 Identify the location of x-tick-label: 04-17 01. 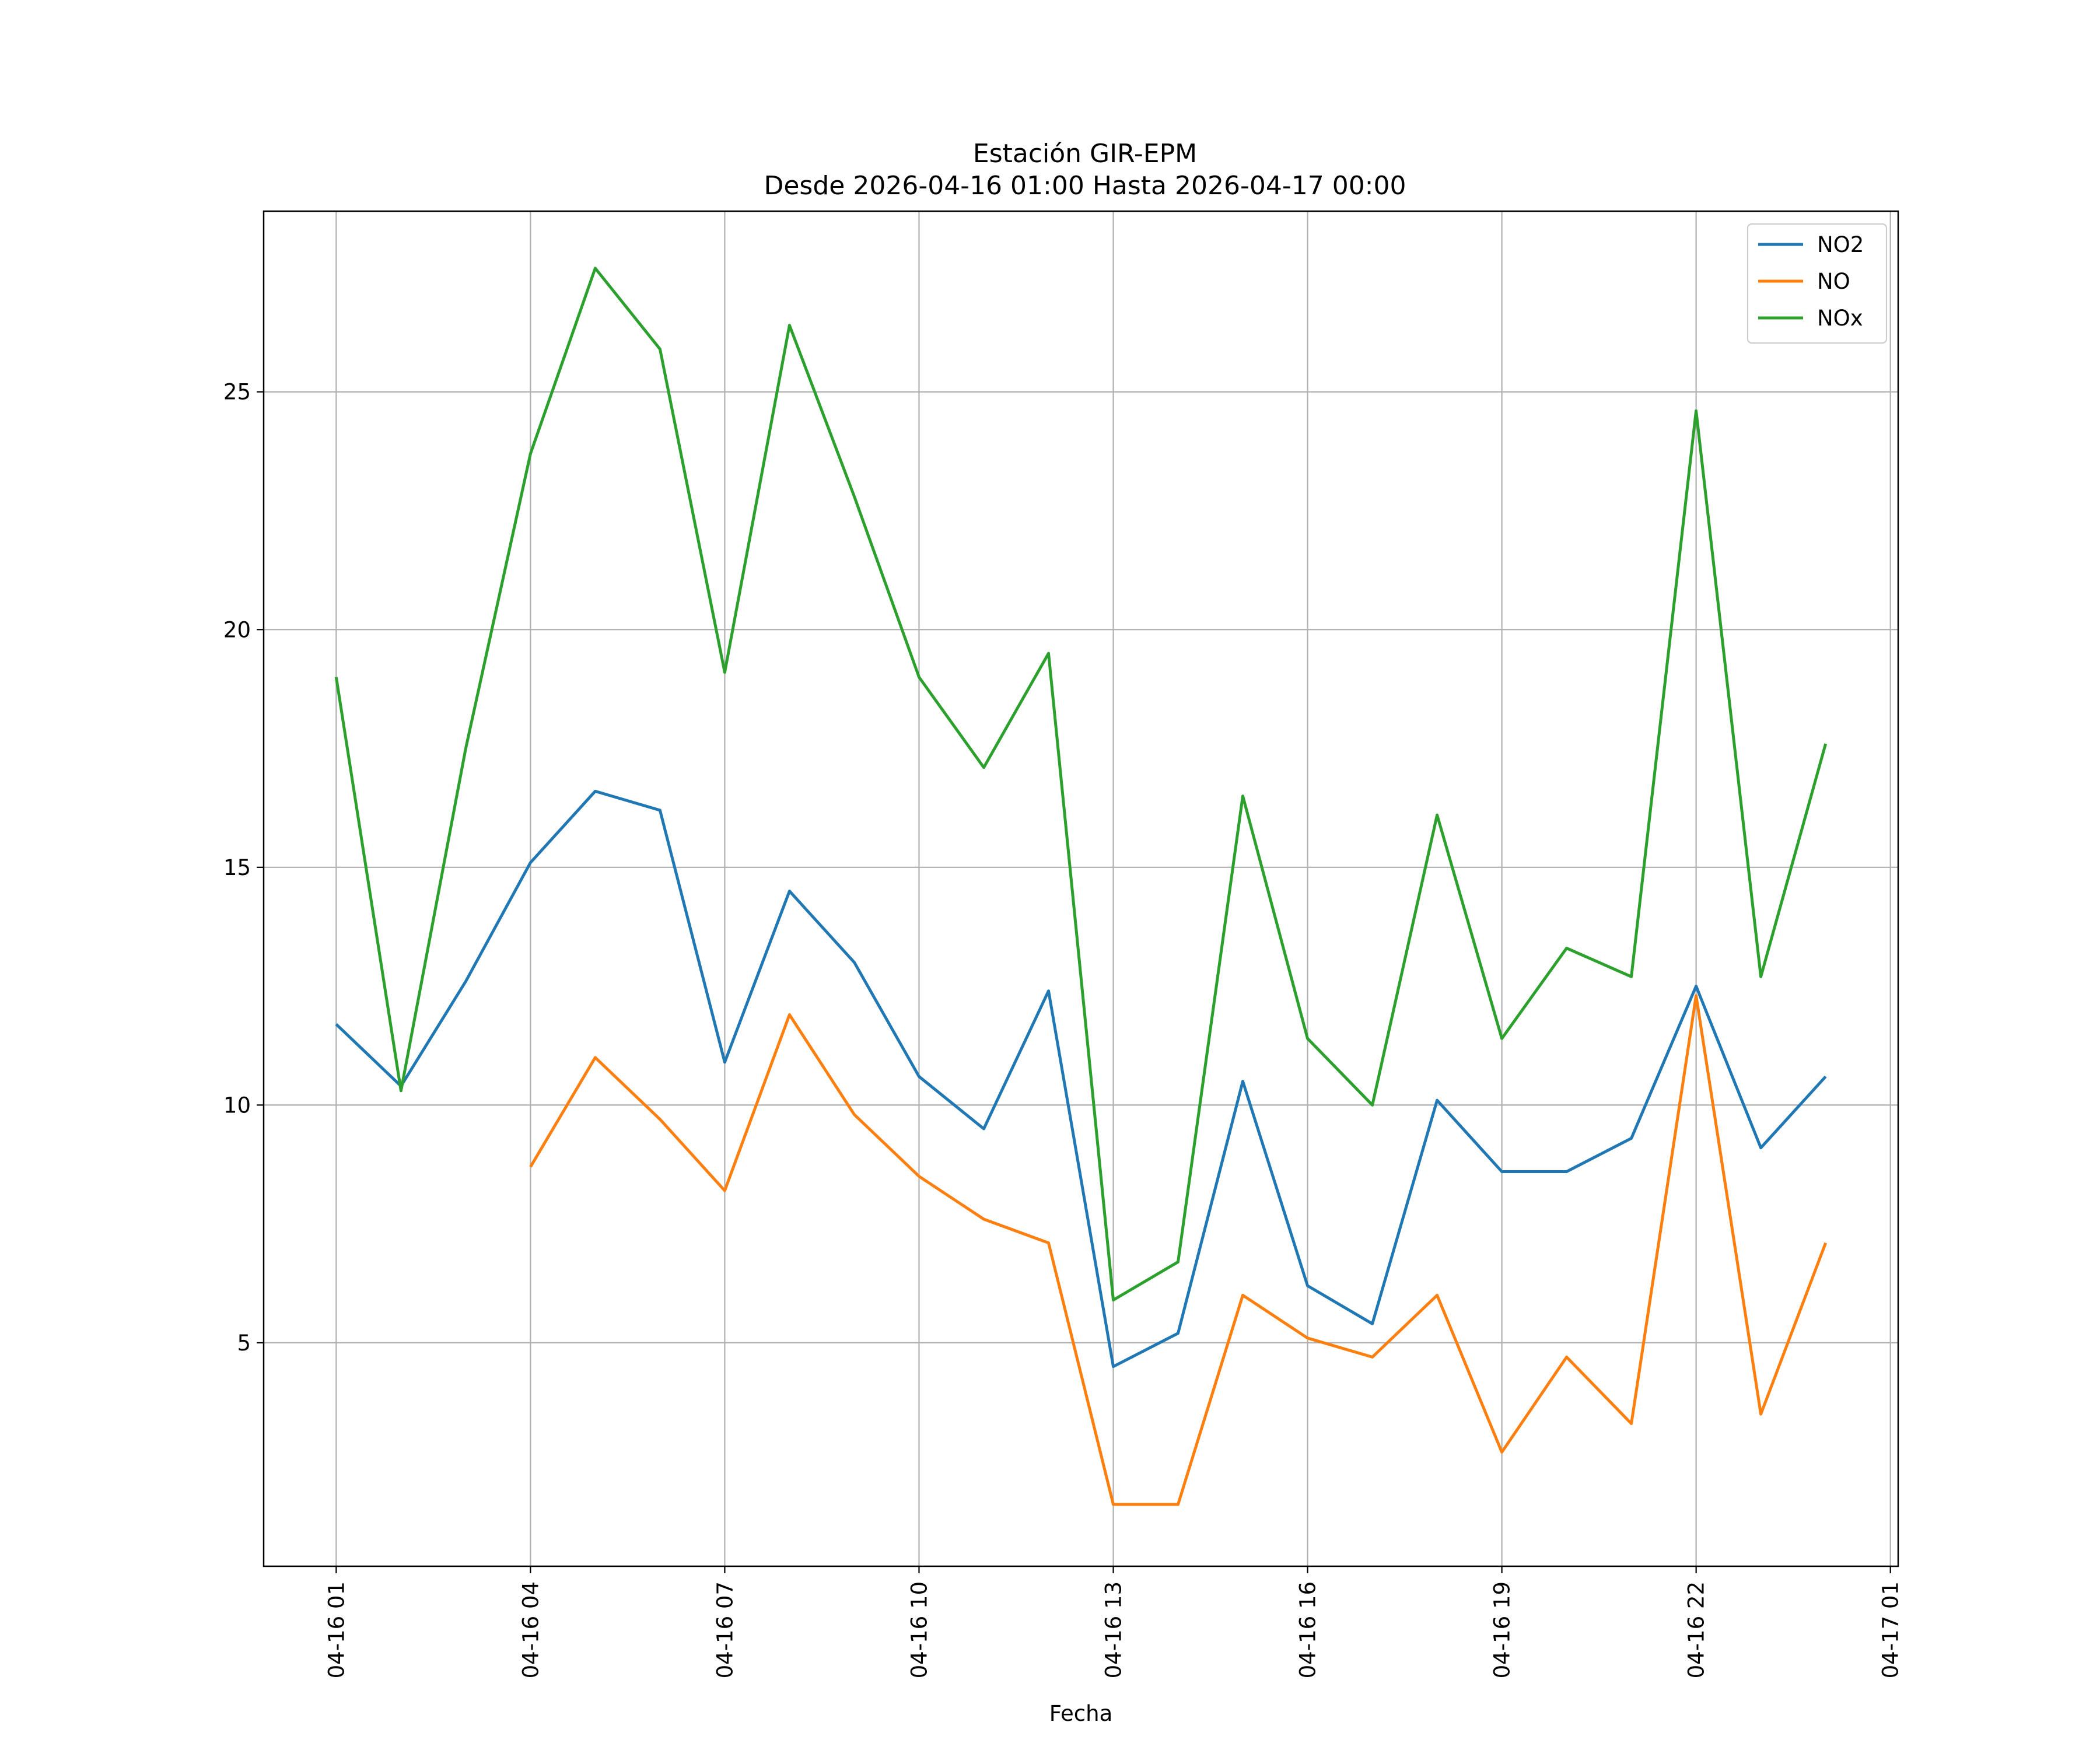
(1890, 1629).